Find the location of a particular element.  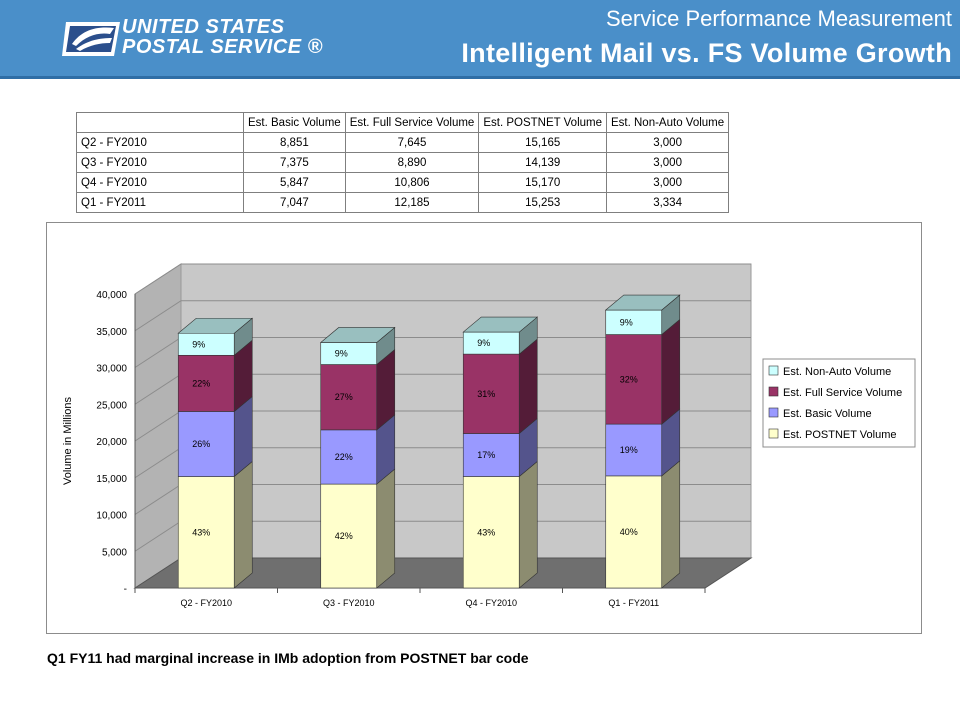

table-cell: 5,847 is located at coordinates (294, 182).